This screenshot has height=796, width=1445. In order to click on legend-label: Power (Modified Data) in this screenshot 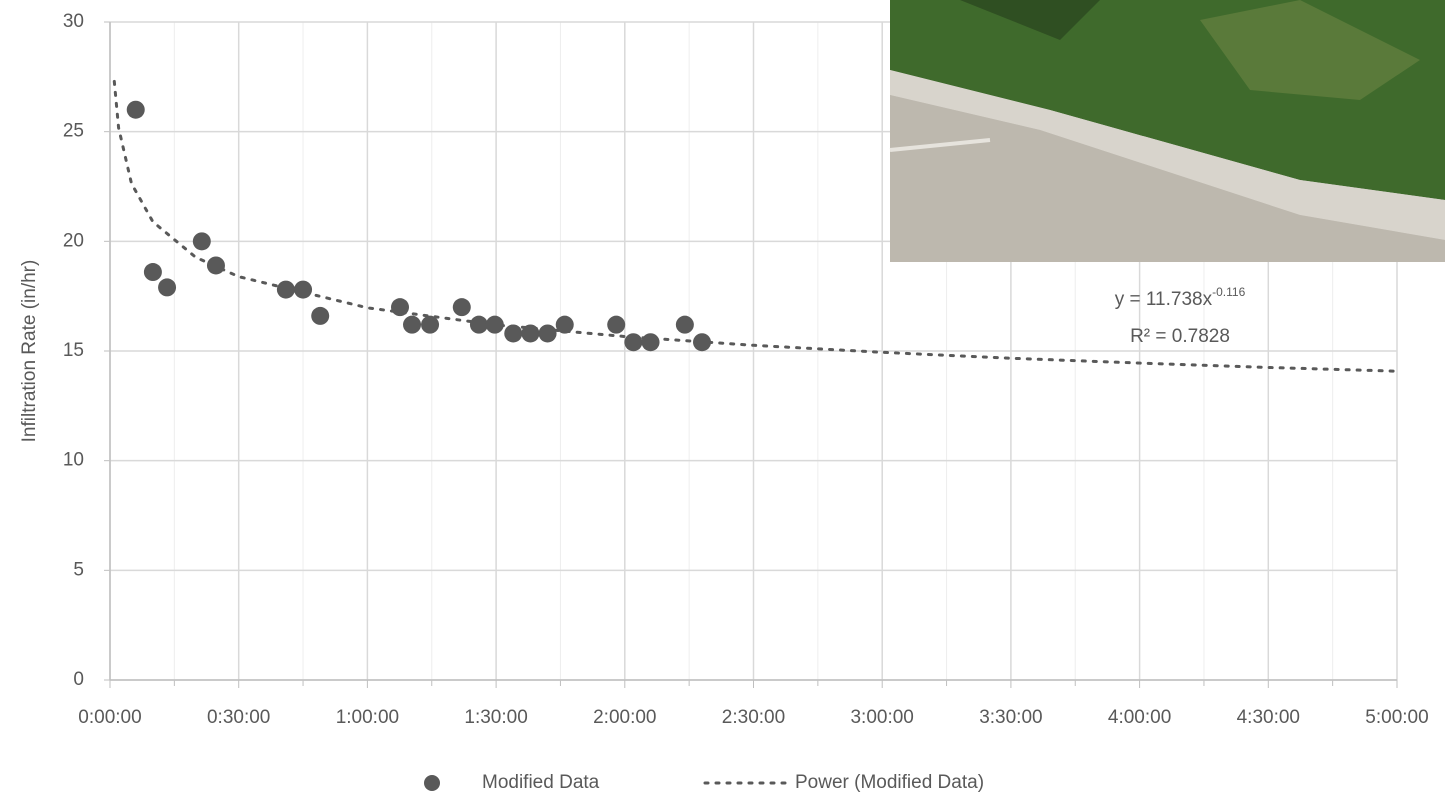, I will do `click(889, 782)`.